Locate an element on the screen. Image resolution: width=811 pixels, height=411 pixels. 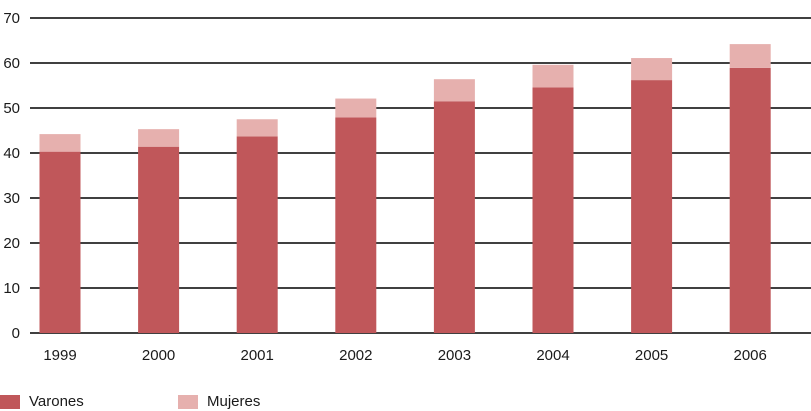
bar-mujeres-2000 is located at coordinates (159, 138).